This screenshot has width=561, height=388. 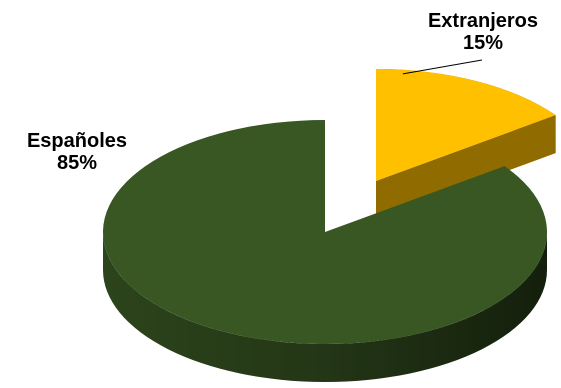 What do you see at coordinates (483, 43) in the screenshot?
I see `label-extranjeros-value: 15%` at bounding box center [483, 43].